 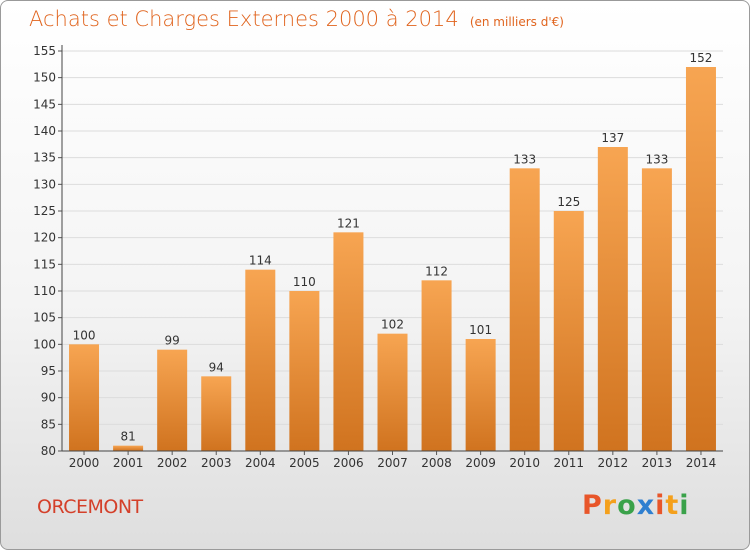 I want to click on x-tick-label: 2008, so click(x=436, y=463).